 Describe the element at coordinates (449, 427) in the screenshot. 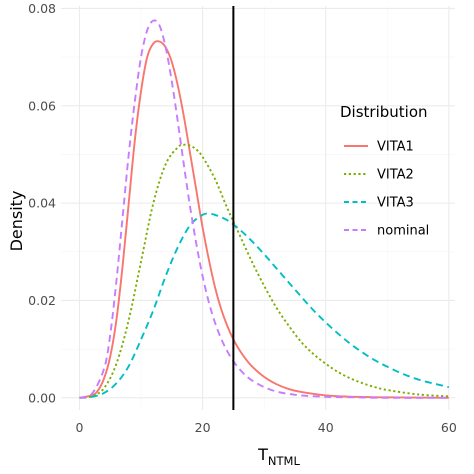

I see `x-tick-label: 60` at that location.